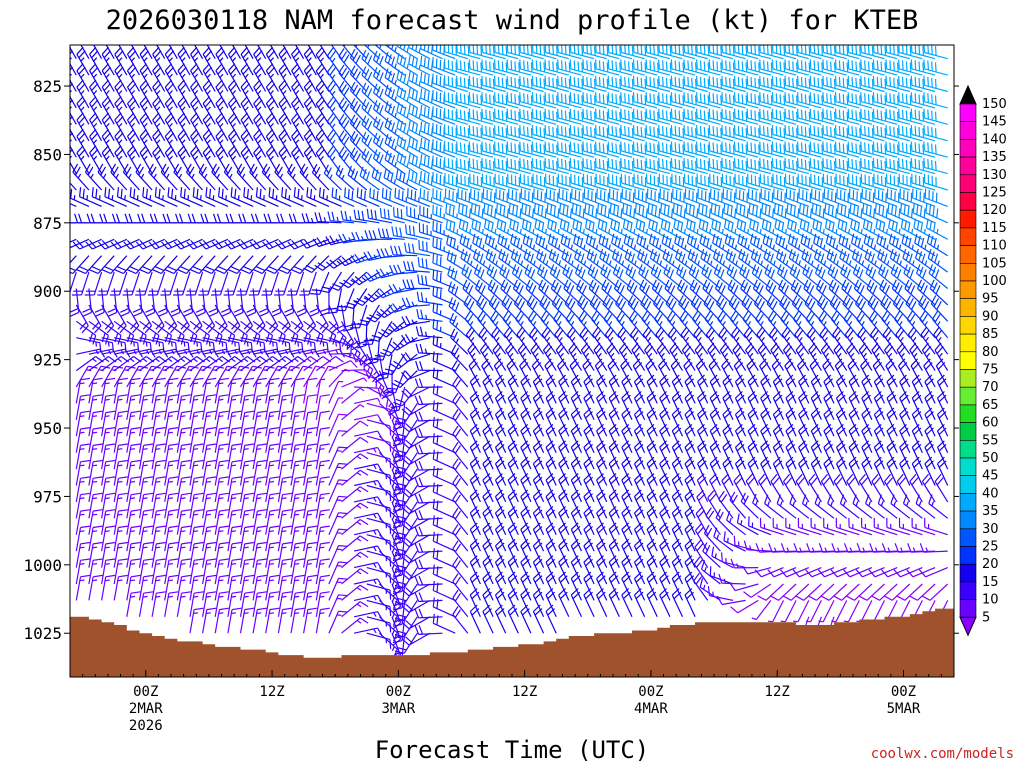 This screenshot has height=768, width=1024. Describe the element at coordinates (990, 440) in the screenshot. I see `colorbar-label: 55` at that location.